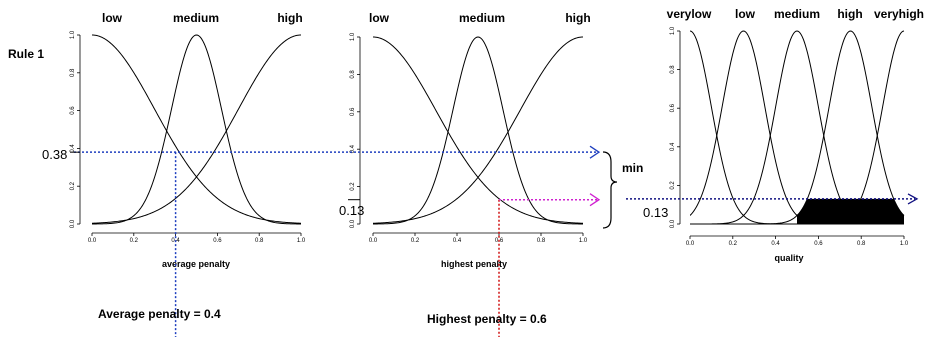 Image resolution: width=936 pixels, height=337 pixels. I want to click on min-brace, so click(610, 190).